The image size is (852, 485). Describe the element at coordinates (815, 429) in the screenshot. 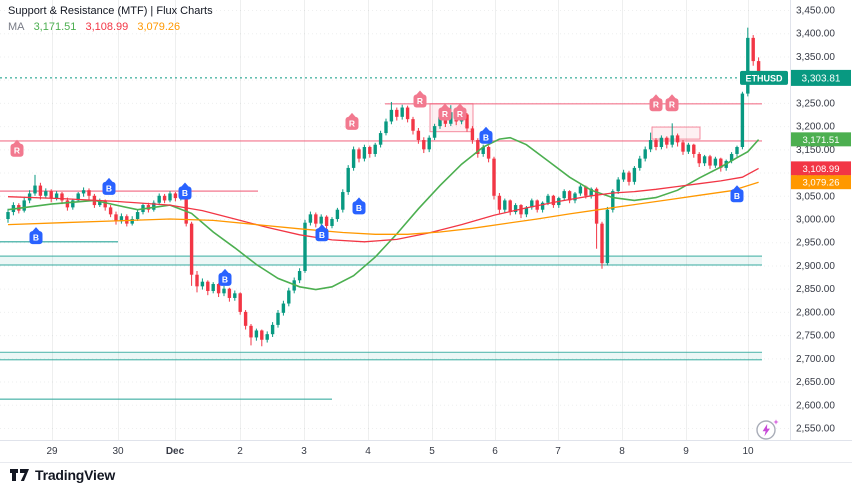

I see `svg-text: 2,550.00` at that location.